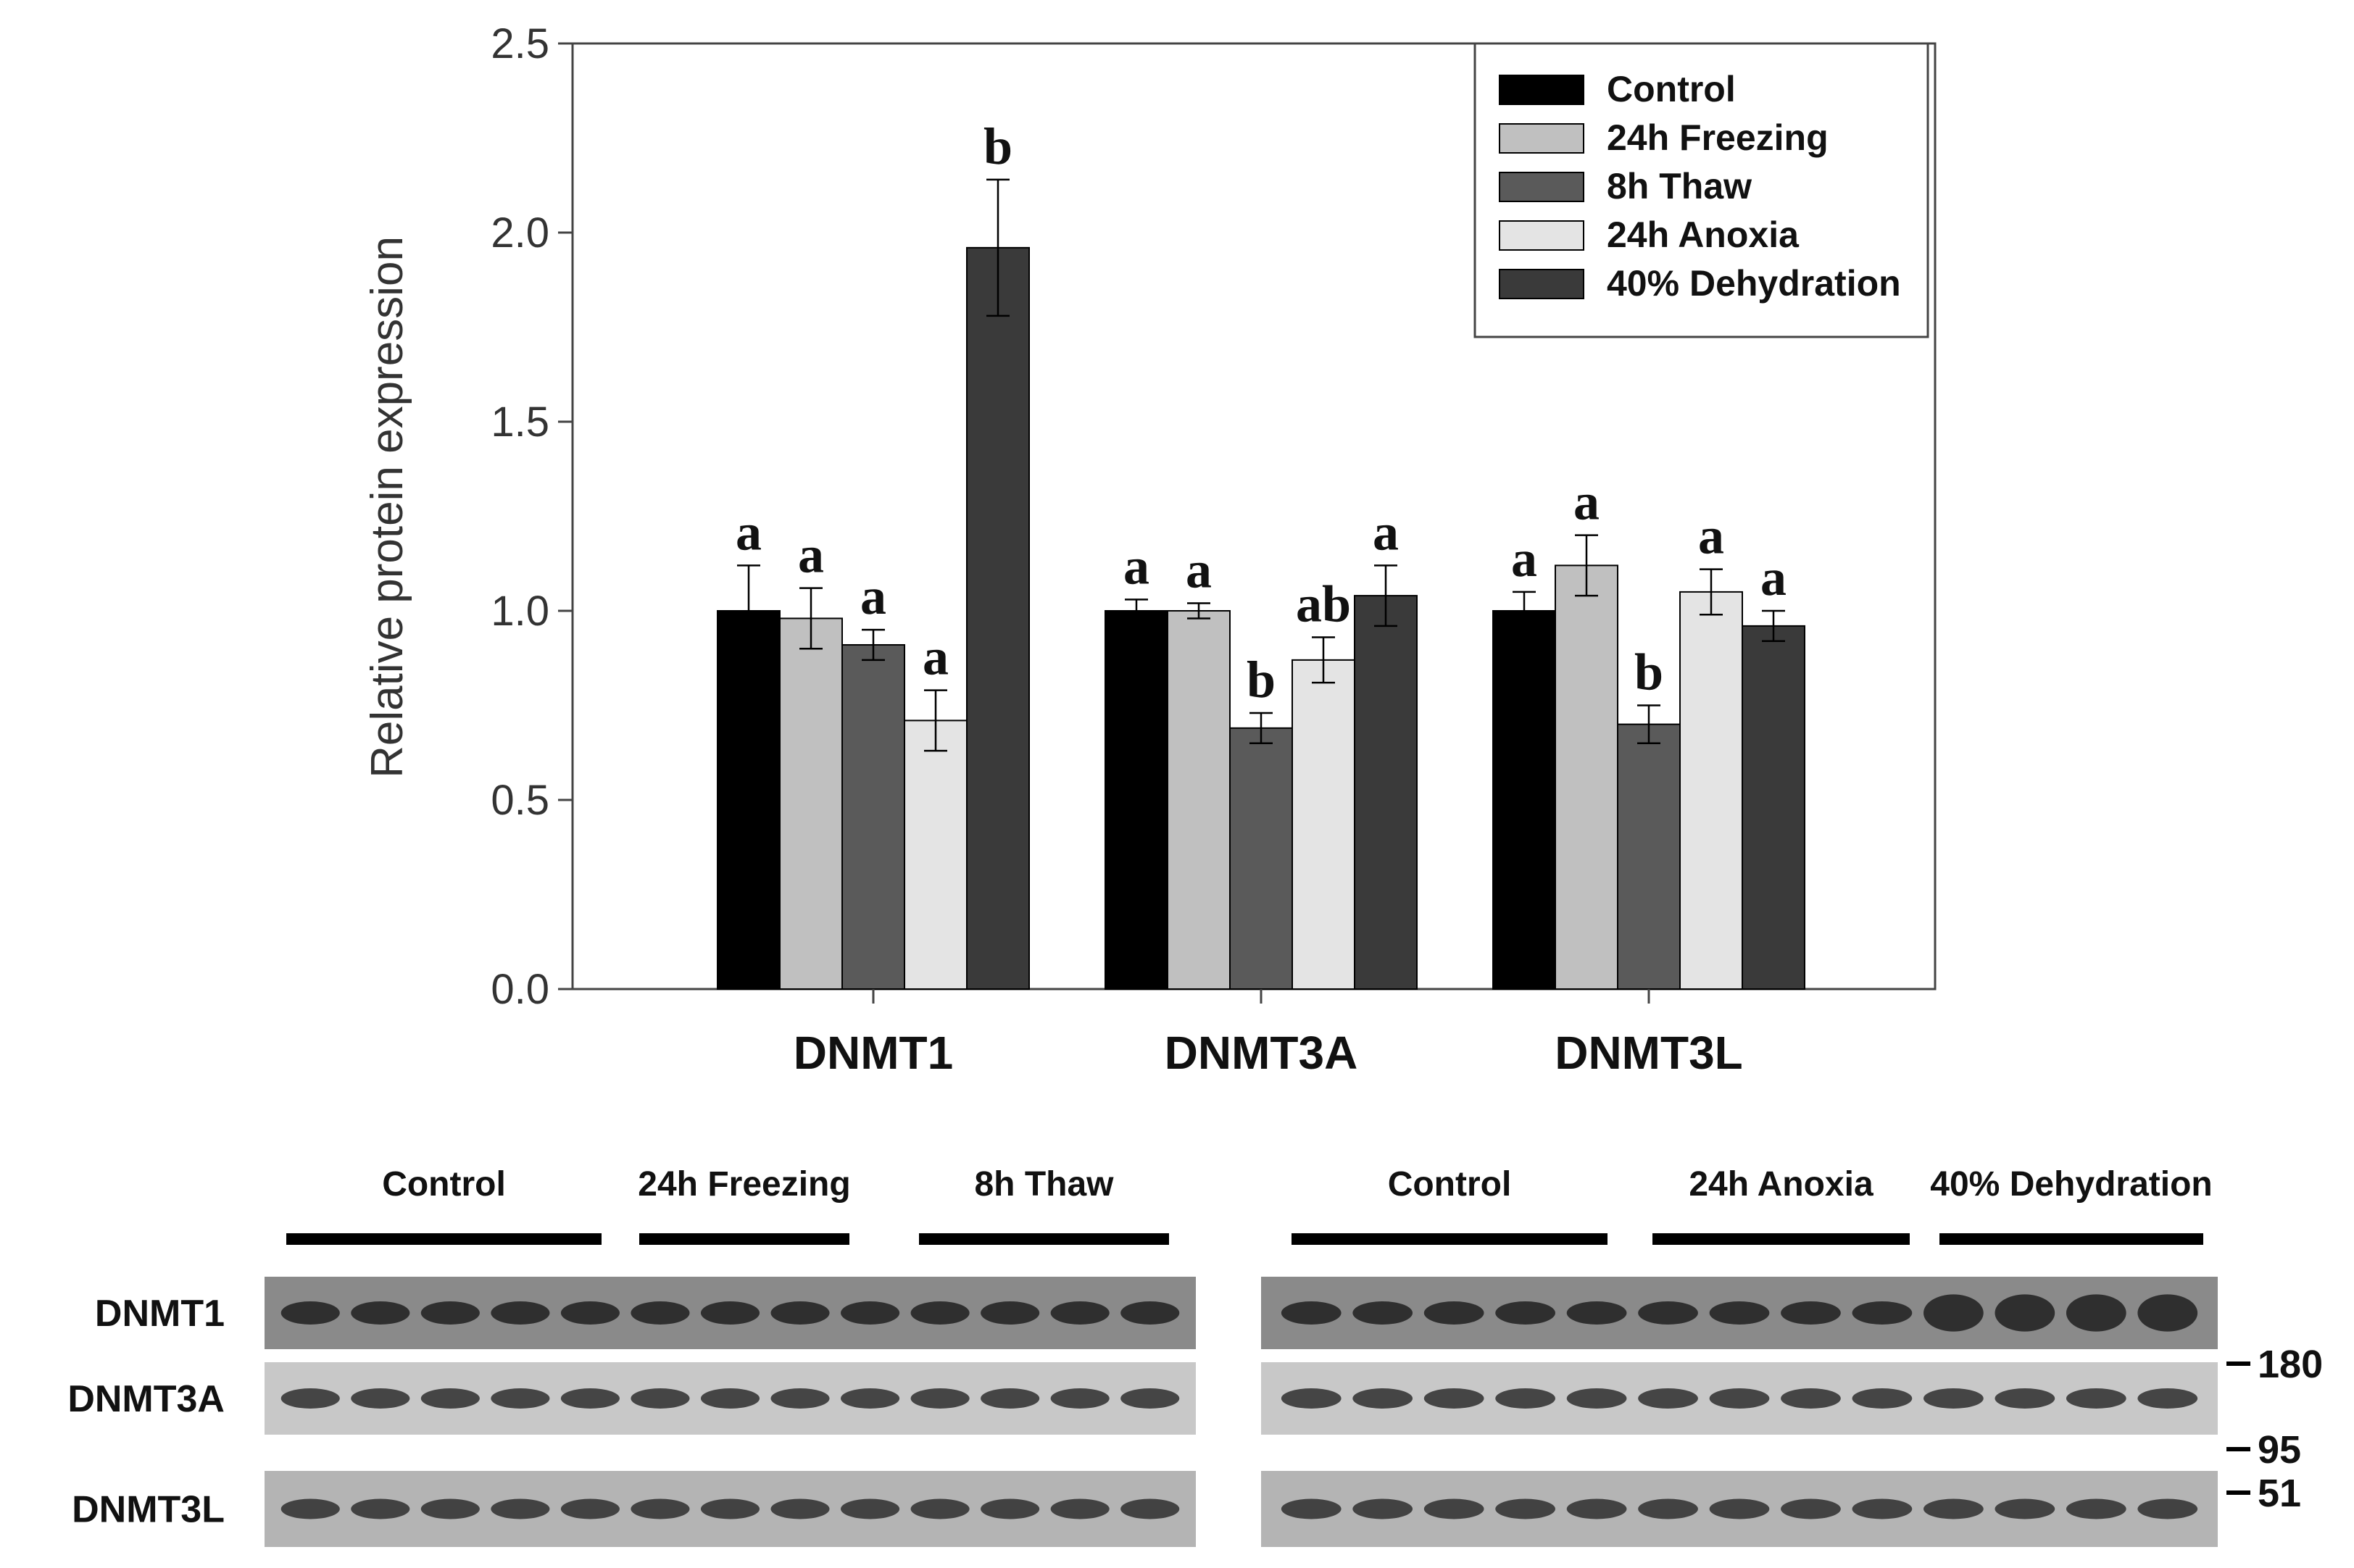 This screenshot has width=2354, height=1568. I want to click on x-category-label: DNMT3A, so click(1261, 1053).